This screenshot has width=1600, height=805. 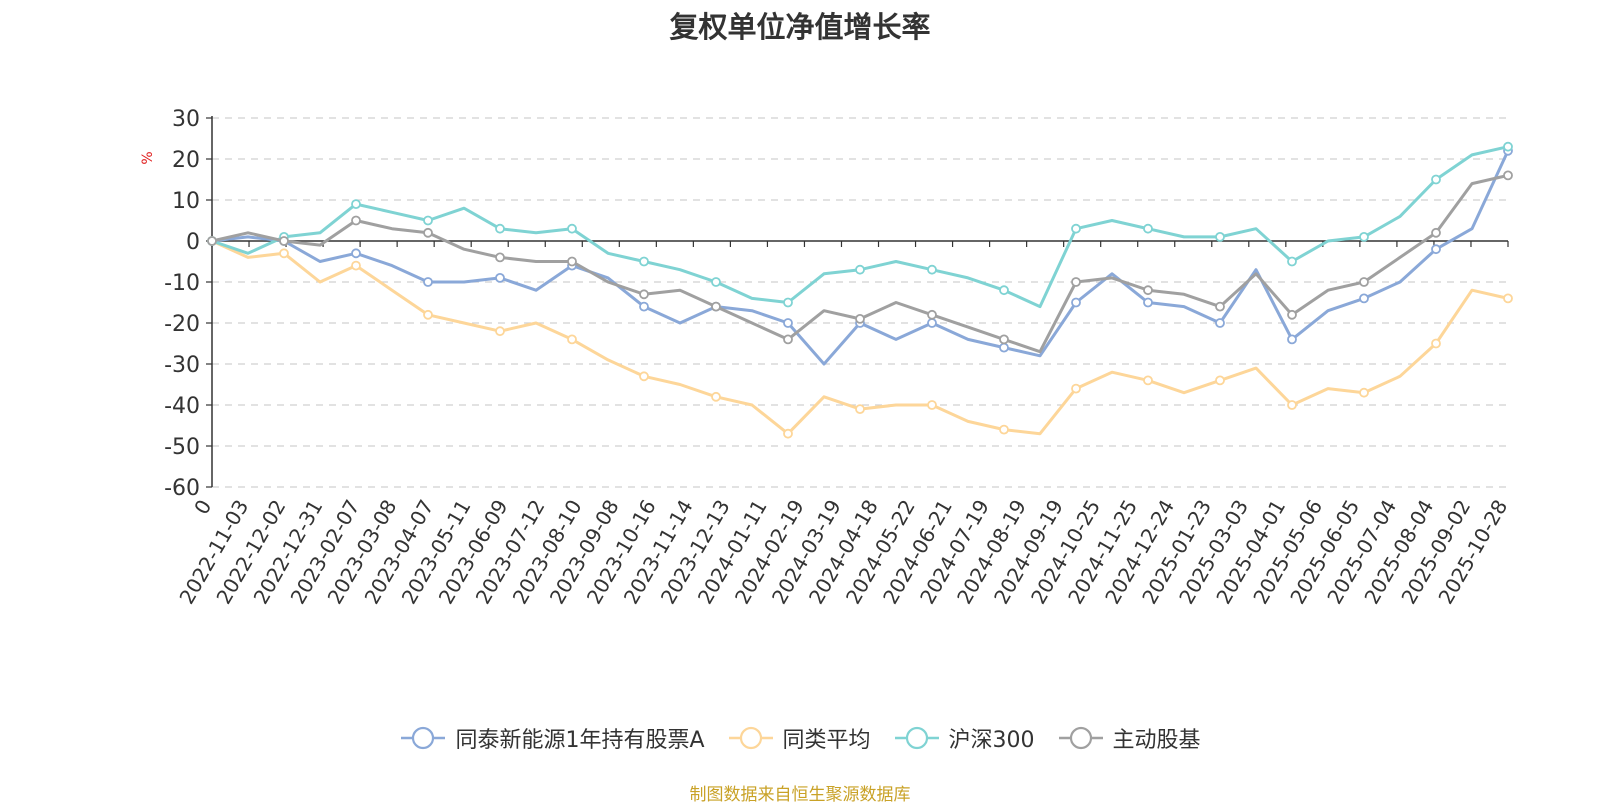 I want to click on y-axis-label: %, so click(x=148, y=157).